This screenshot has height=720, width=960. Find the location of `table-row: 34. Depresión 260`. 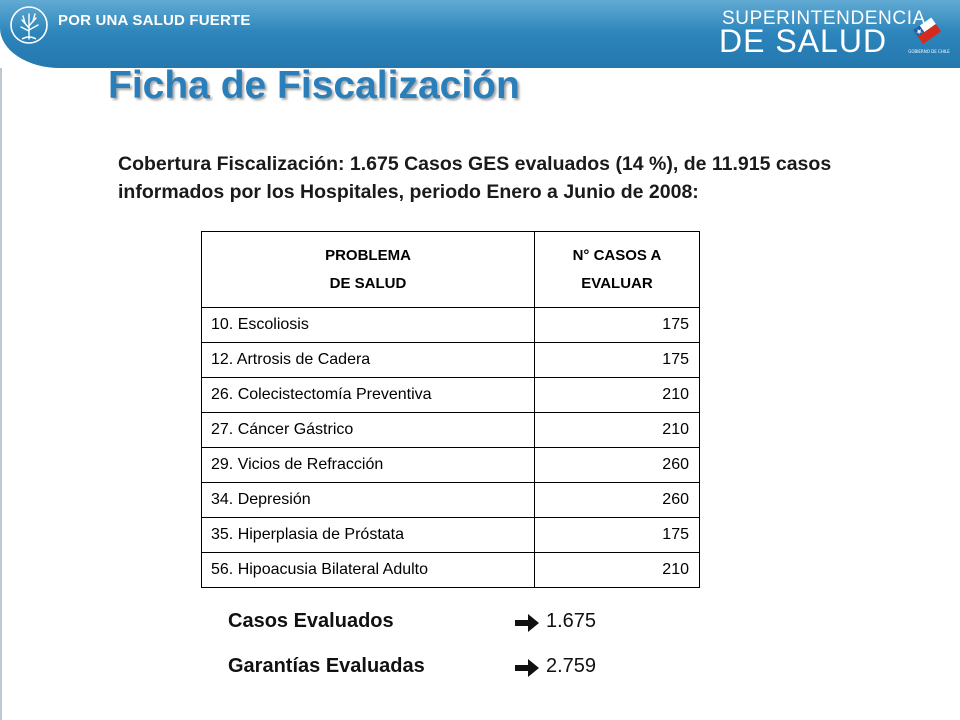

table-row: 34. Depresión 260 is located at coordinates (450, 500).